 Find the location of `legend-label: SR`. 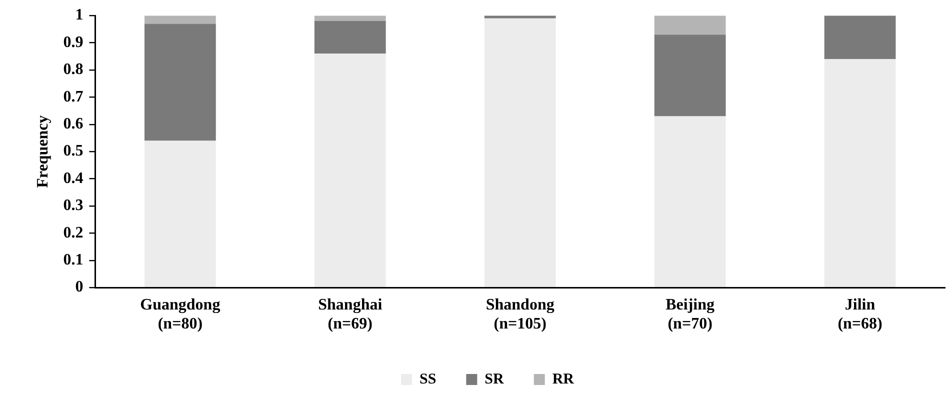

legend-label: SR is located at coordinates (494, 379).